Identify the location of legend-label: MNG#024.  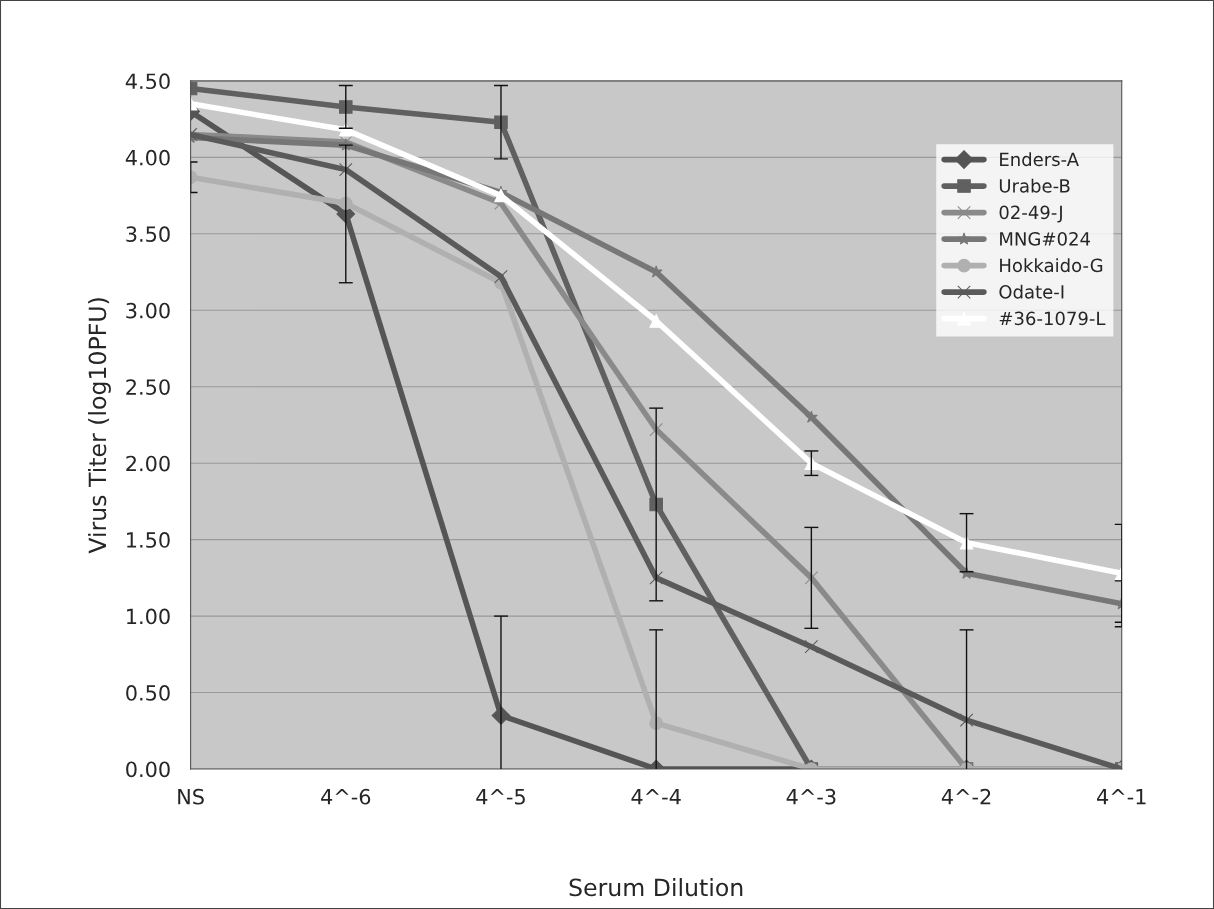
(1045, 239).